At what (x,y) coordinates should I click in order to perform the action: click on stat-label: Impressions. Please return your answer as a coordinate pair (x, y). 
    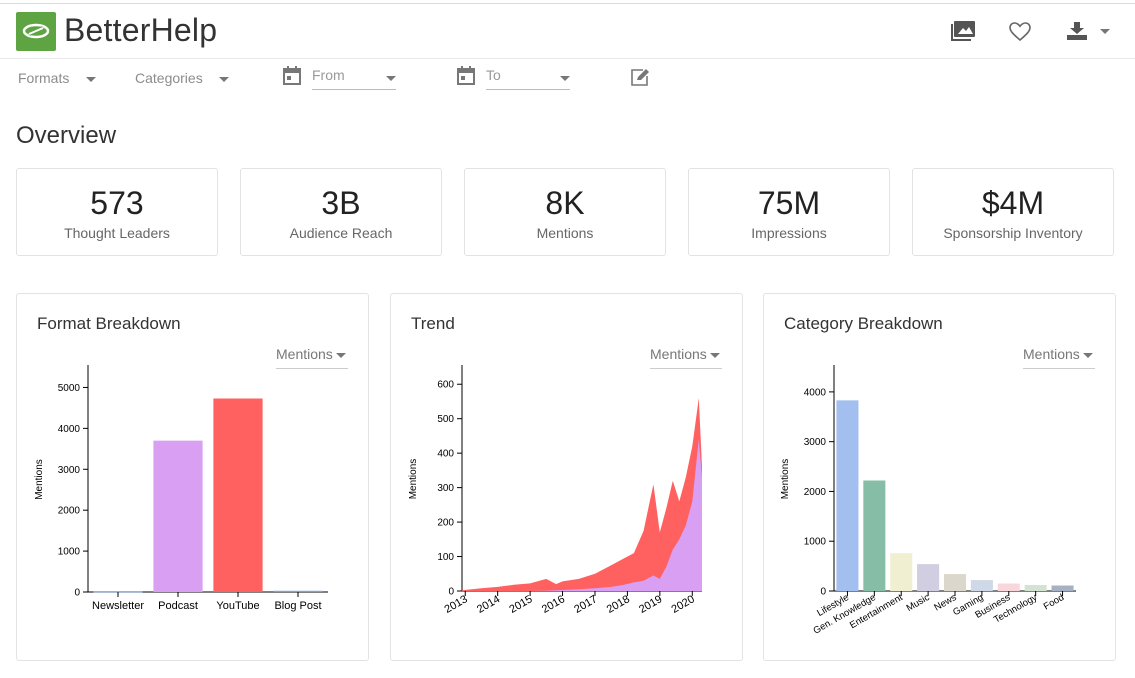
    Looking at the image, I should click on (789, 233).